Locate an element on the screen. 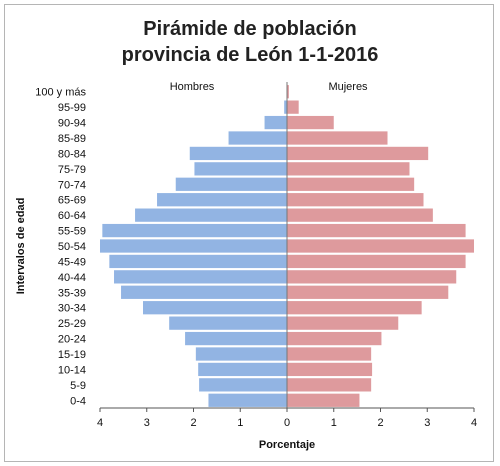 Image resolution: width=500 pixels, height=466 pixels. y-tick-label: 100 y más is located at coordinates (60, 93).